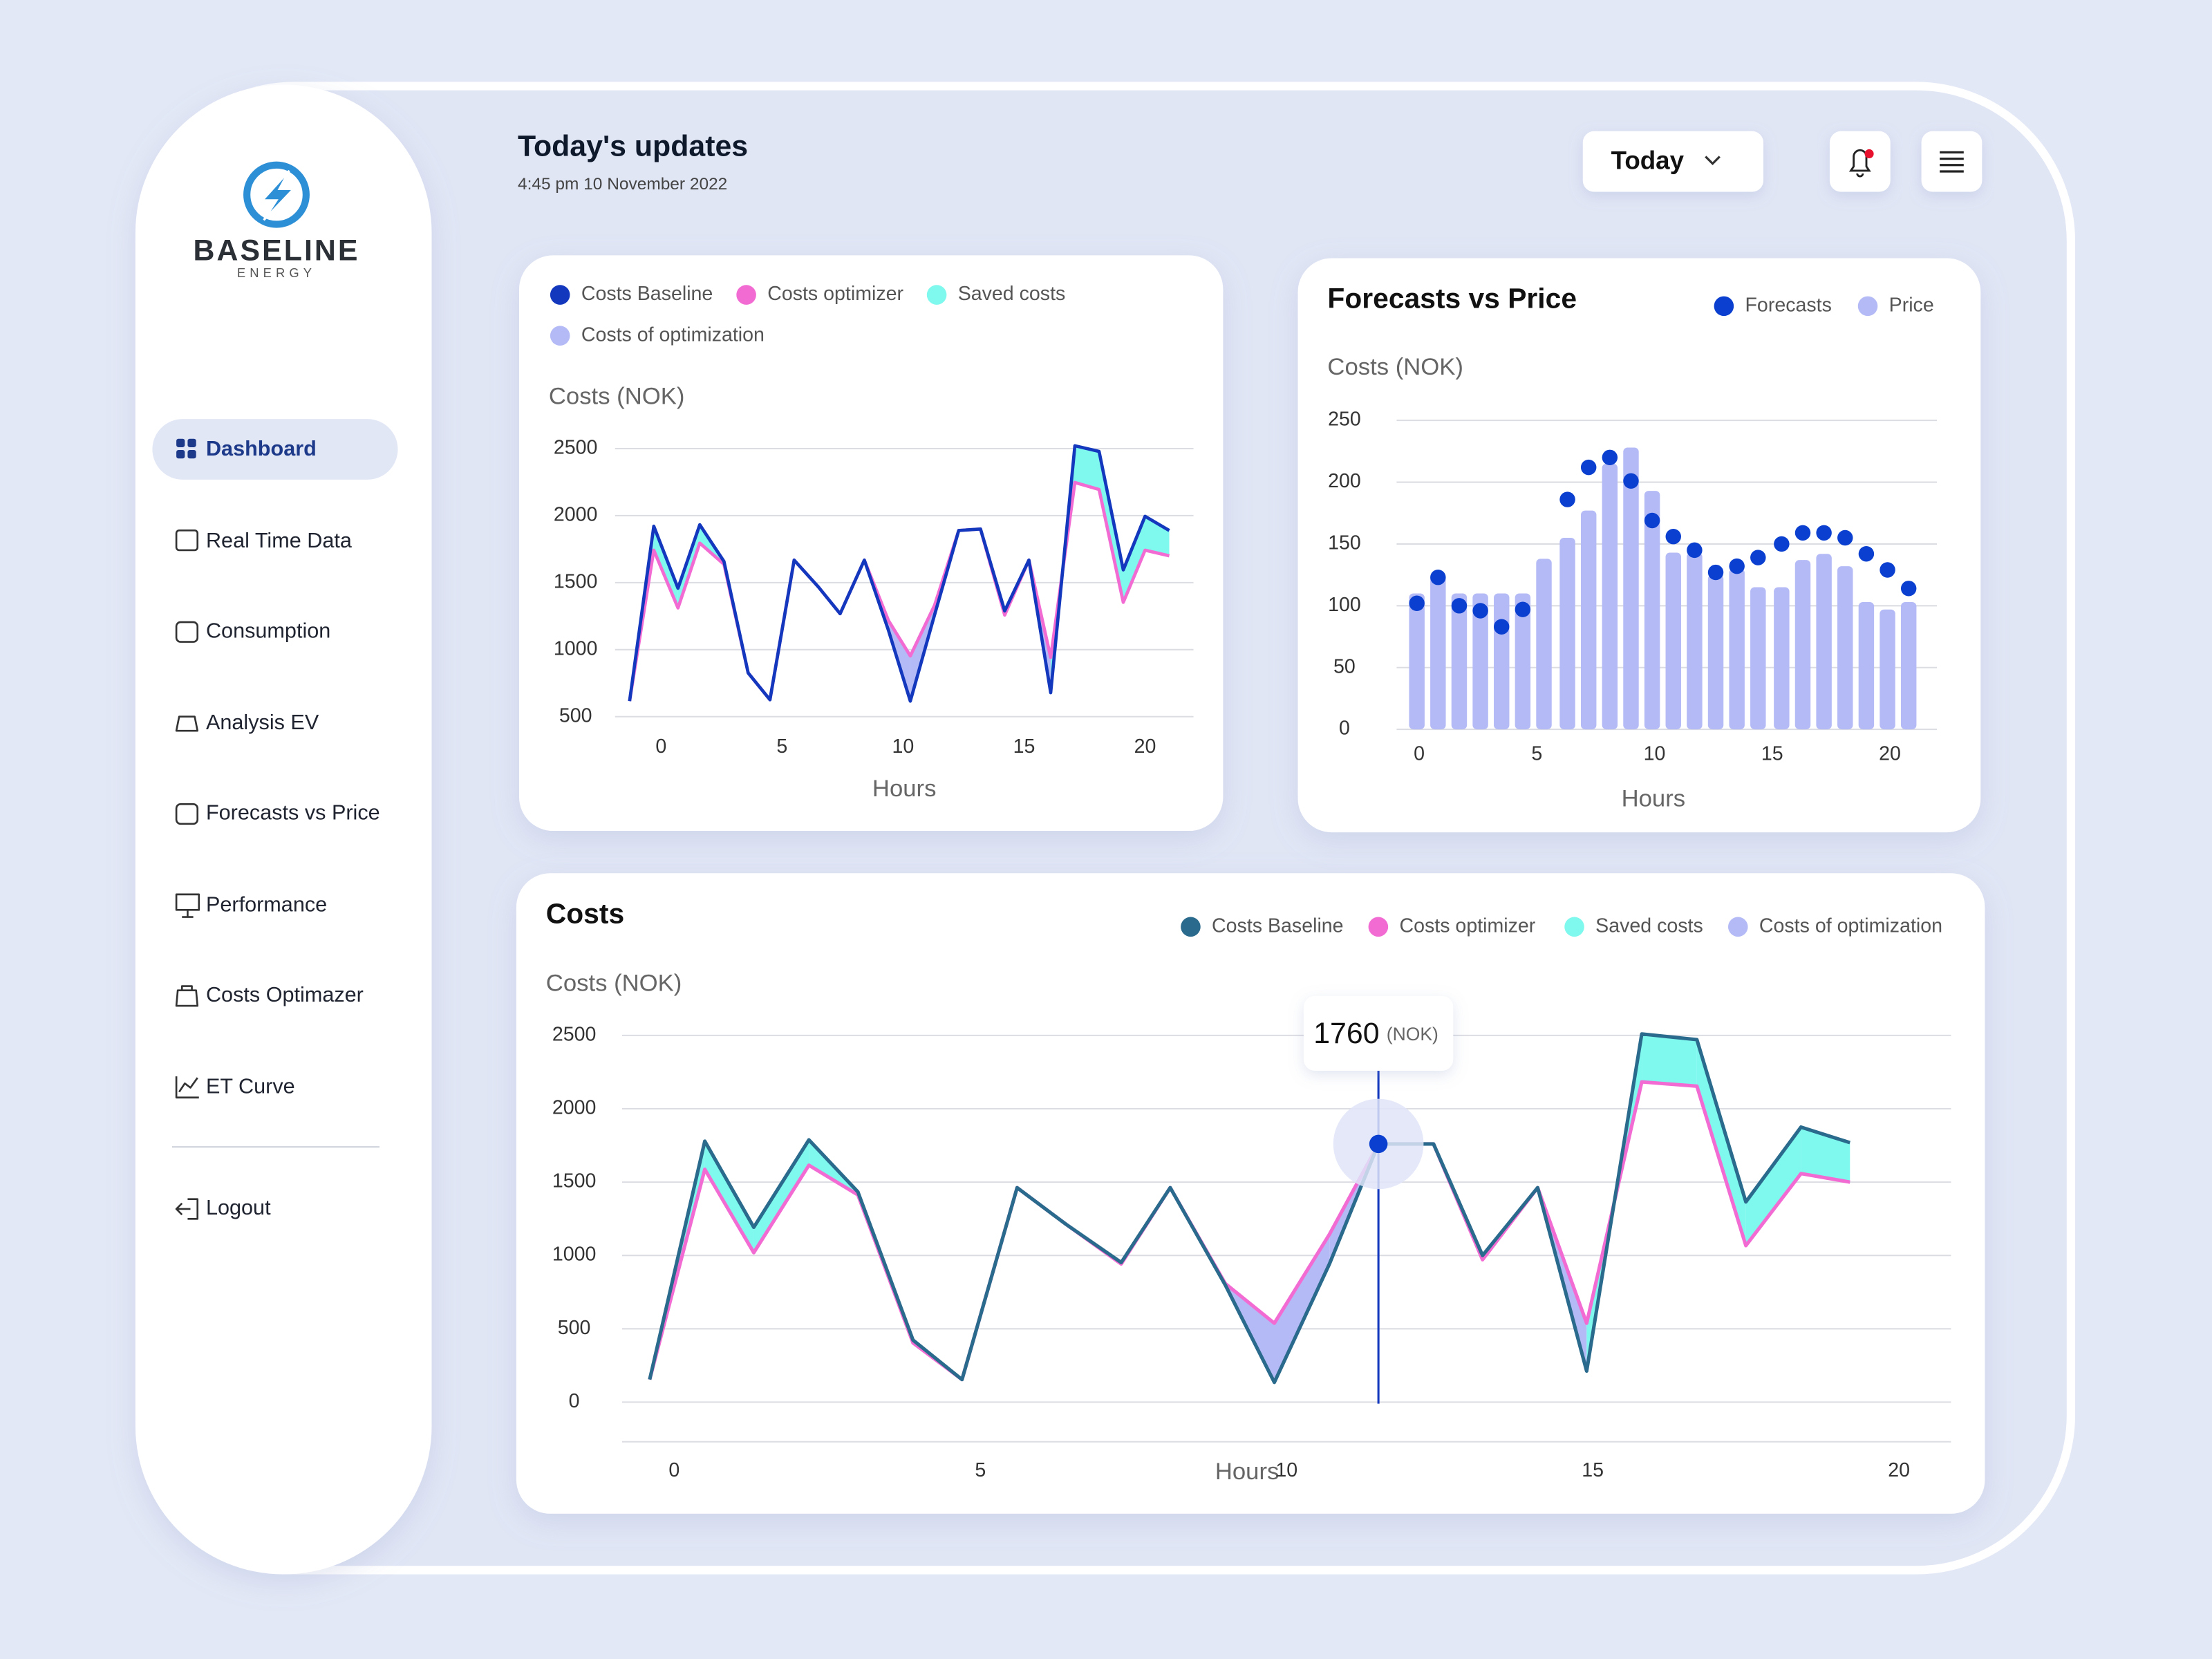  Describe the element at coordinates (1850, 926) in the screenshot. I see `legend-label: Costs of optimization` at that location.